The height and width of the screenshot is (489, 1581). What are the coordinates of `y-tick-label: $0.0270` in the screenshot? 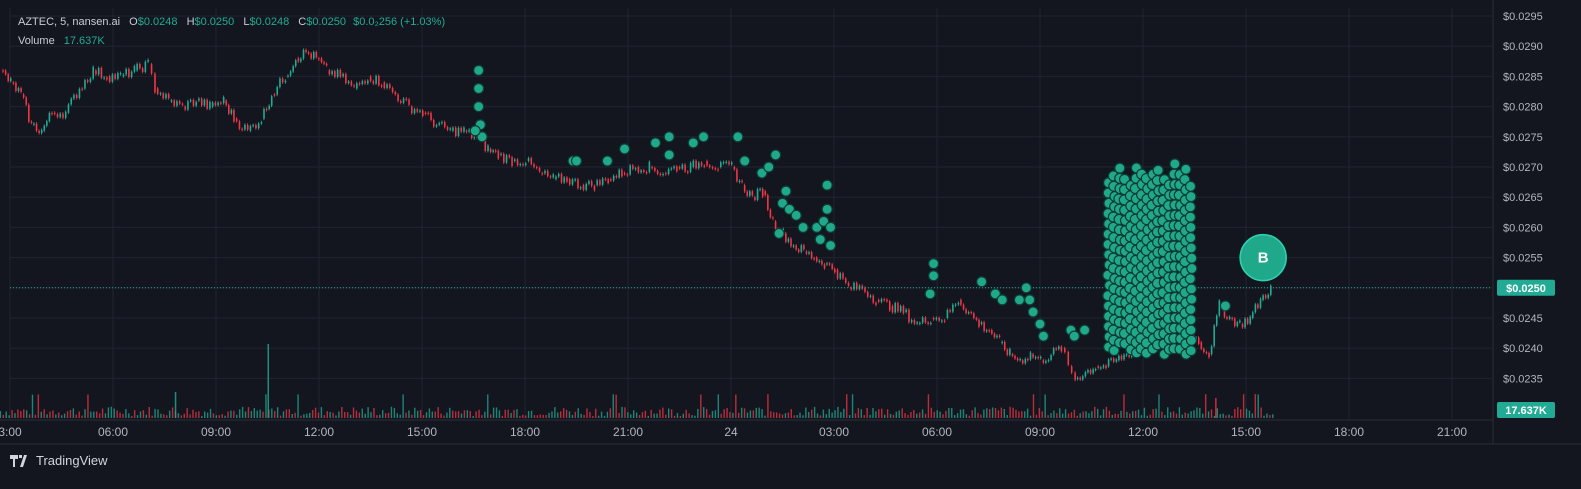 It's located at (1523, 168).